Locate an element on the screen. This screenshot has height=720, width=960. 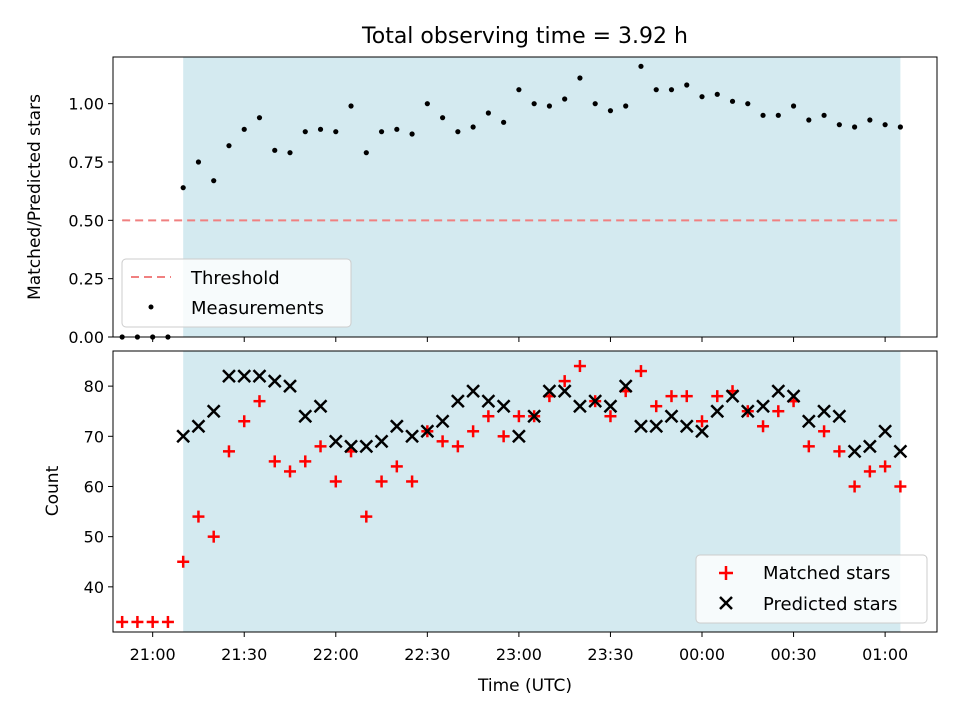
y-tick-label: 70 is located at coordinates (94, 436).